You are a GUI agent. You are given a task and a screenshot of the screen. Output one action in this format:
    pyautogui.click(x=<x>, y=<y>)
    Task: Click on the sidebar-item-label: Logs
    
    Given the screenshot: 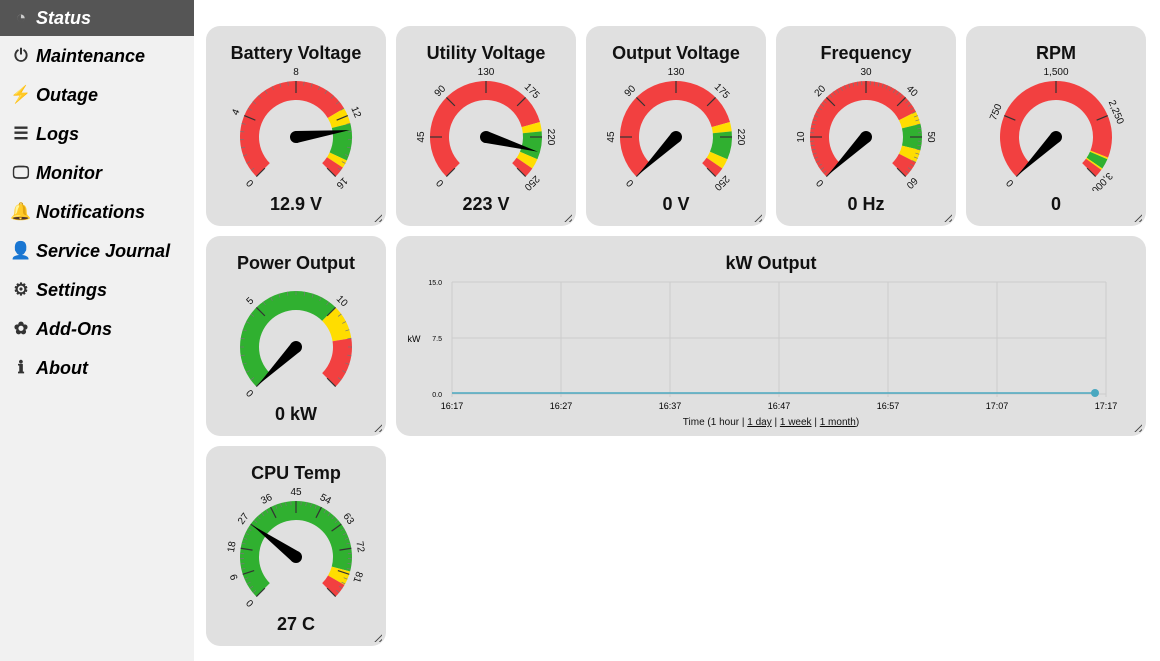 What is the action you would take?
    pyautogui.click(x=57, y=133)
    